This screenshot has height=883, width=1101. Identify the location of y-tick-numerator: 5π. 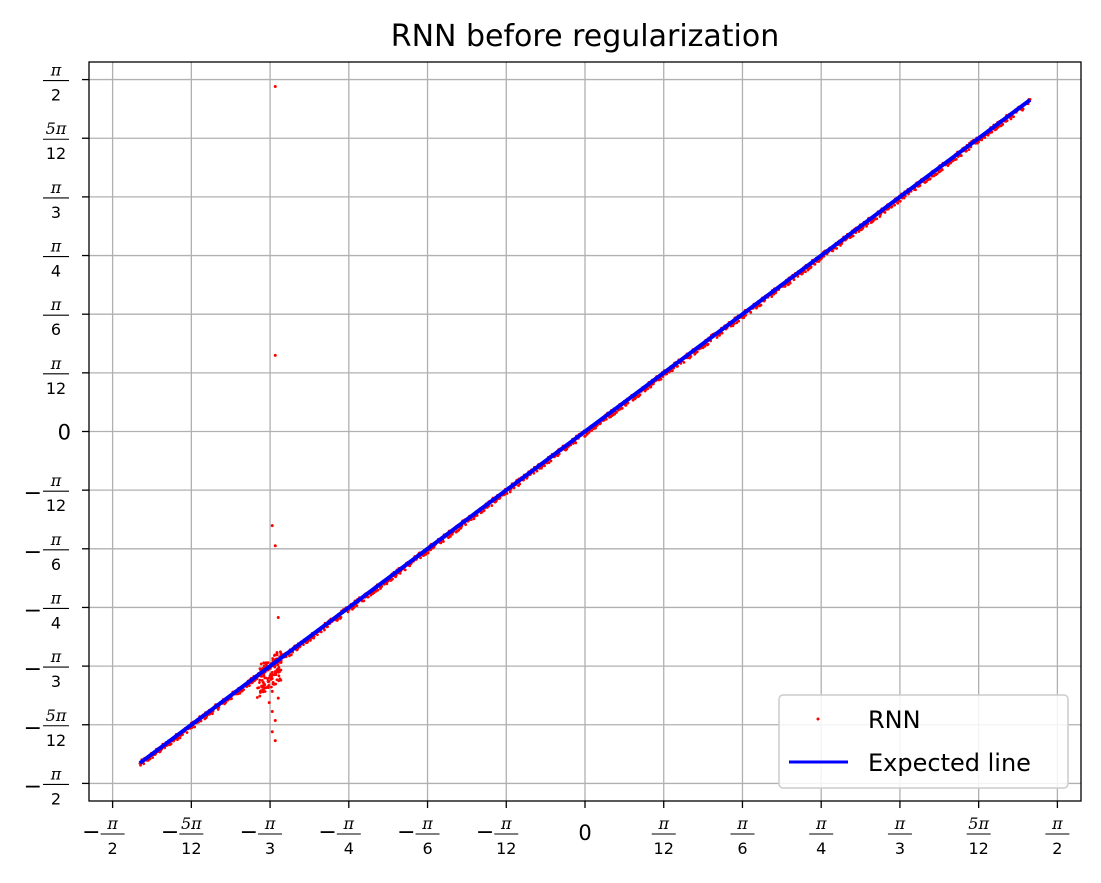
(56, 715).